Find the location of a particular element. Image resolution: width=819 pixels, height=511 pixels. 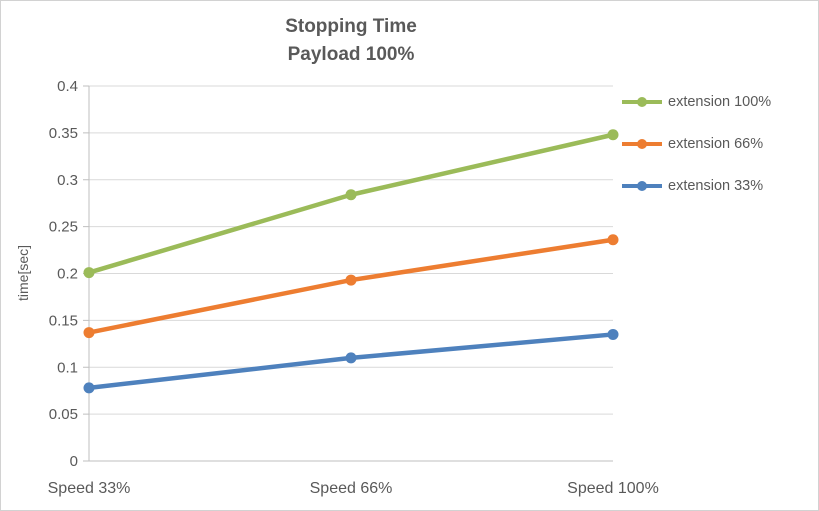

legend-label: extension 100% is located at coordinates (720, 102).